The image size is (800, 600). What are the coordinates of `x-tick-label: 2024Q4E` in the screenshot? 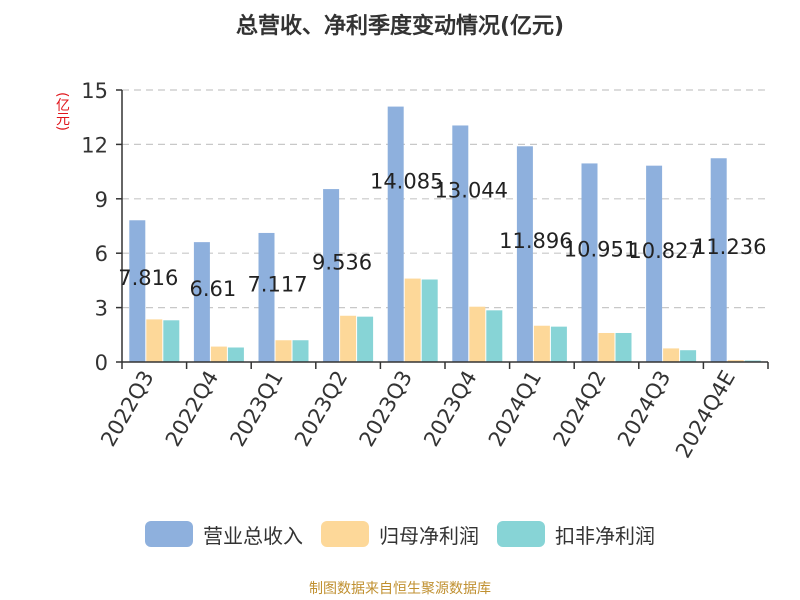 It's located at (705, 415).